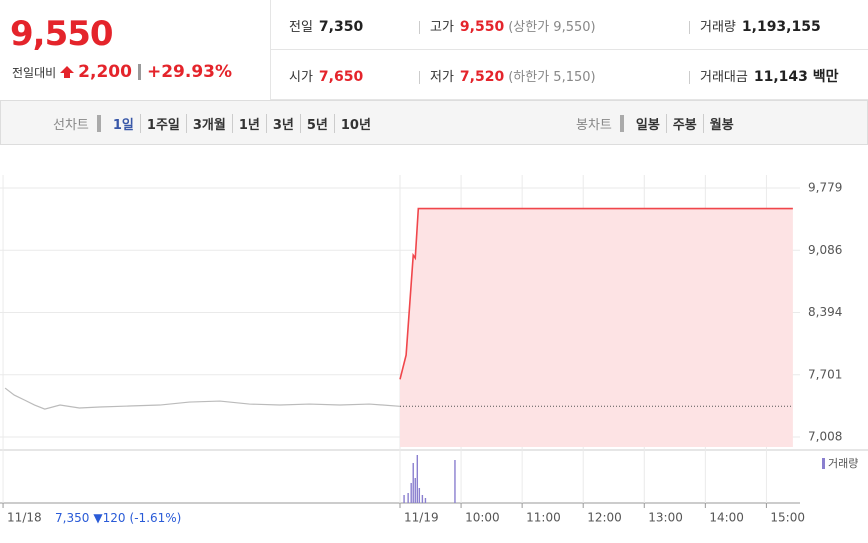  What do you see at coordinates (726, 518) in the screenshot?
I see `x-tick-label: 14:00` at bounding box center [726, 518].